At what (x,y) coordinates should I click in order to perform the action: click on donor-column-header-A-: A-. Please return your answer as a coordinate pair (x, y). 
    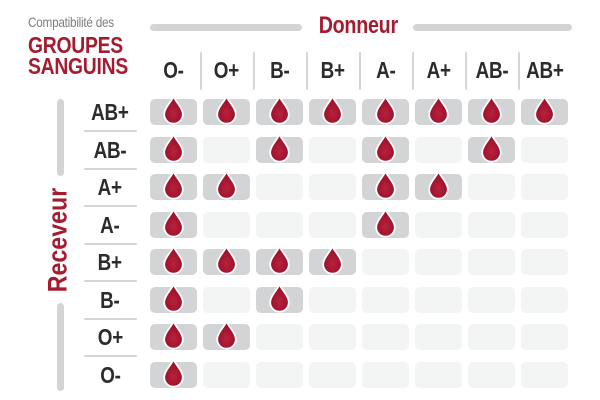
    Looking at the image, I should click on (385, 70).